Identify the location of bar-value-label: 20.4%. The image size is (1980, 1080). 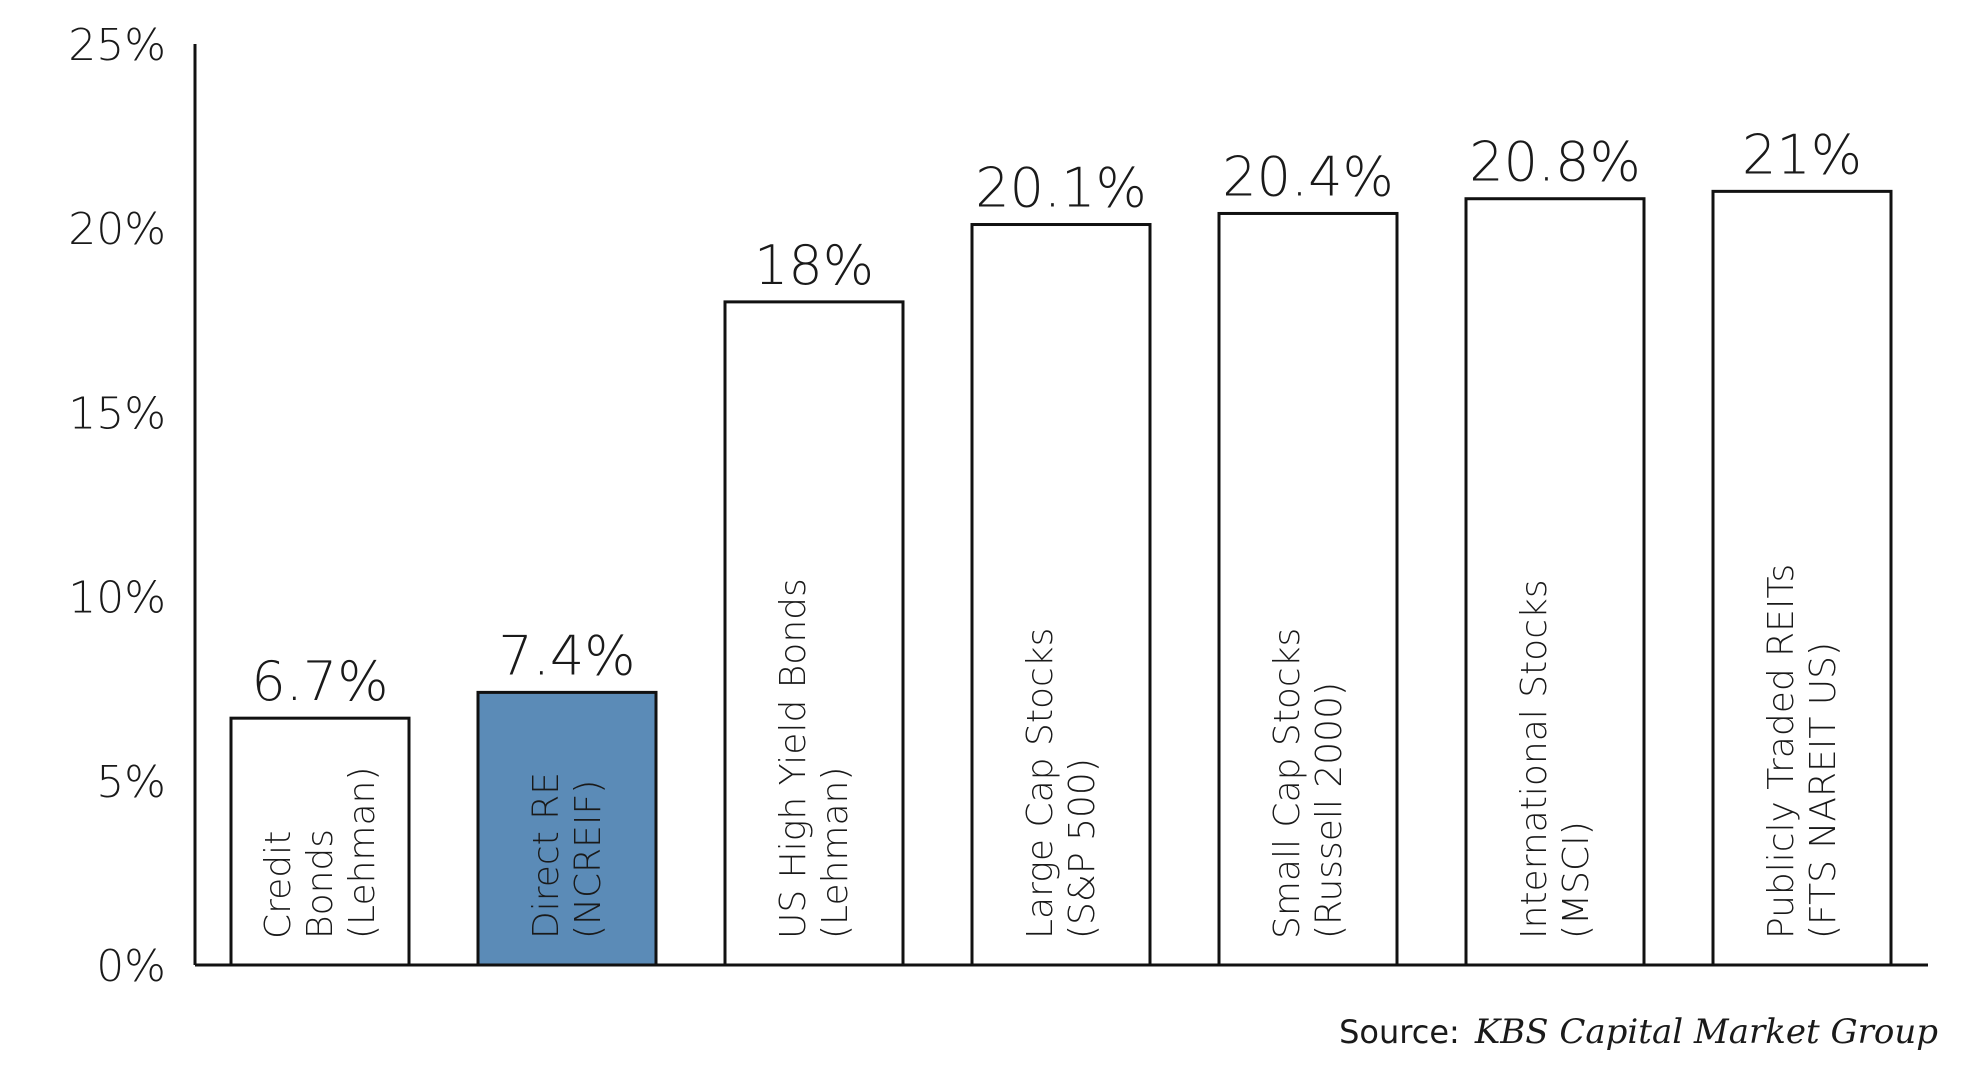
(1308, 176).